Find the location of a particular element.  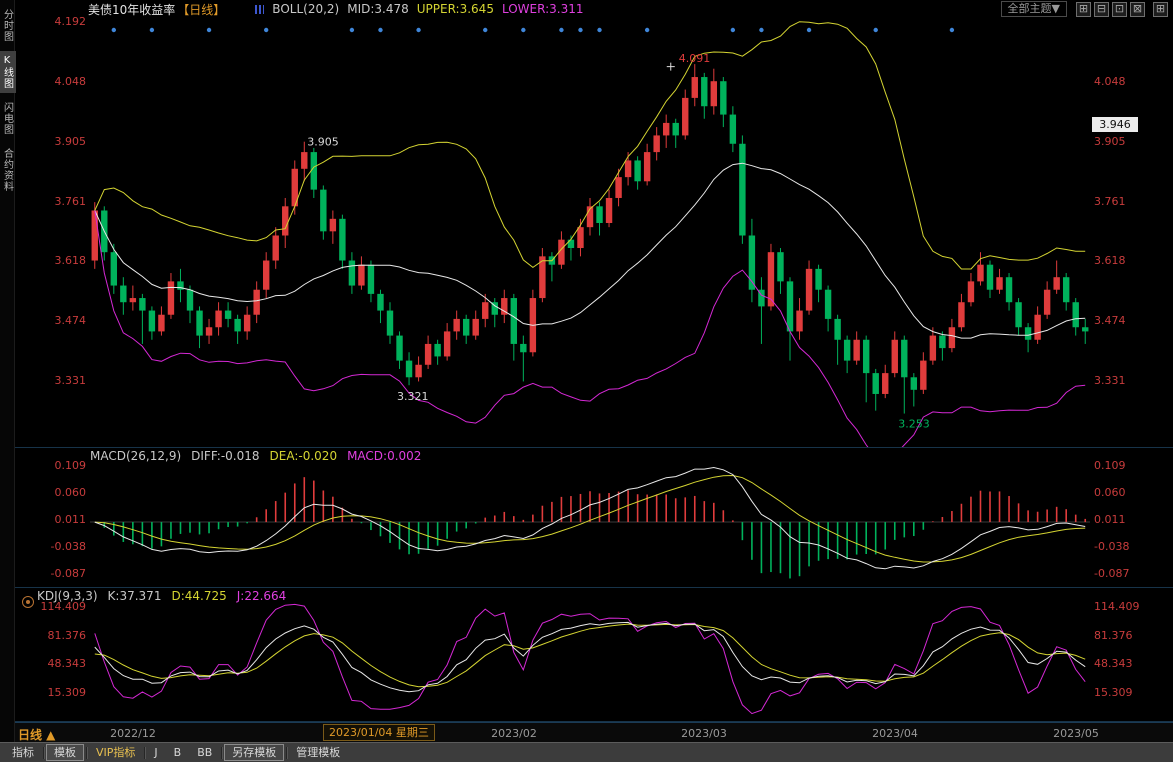

y-axis-label: 3.474 is located at coordinates (1110, 321).